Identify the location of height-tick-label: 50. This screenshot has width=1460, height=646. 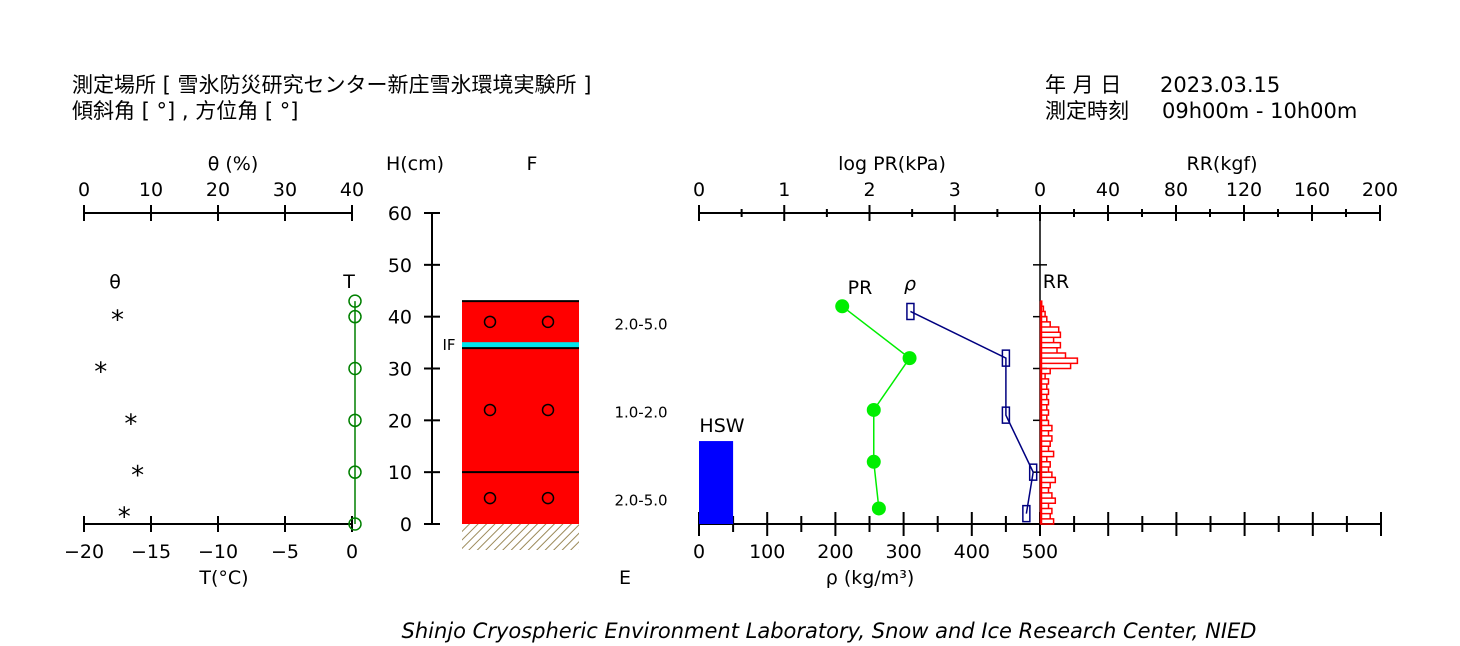
(400, 266).